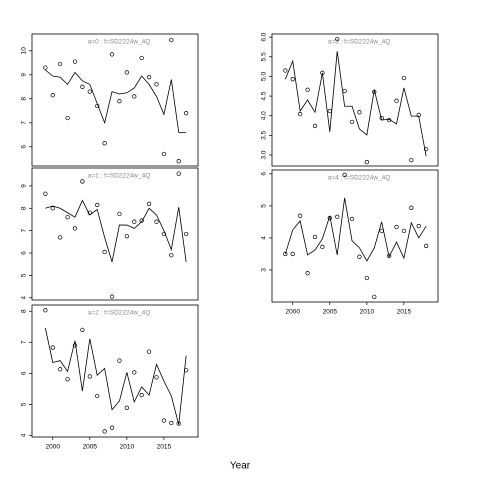  What do you see at coordinates (264, 56) in the screenshot?
I see `y-tick-label: 5.5` at bounding box center [264, 56].